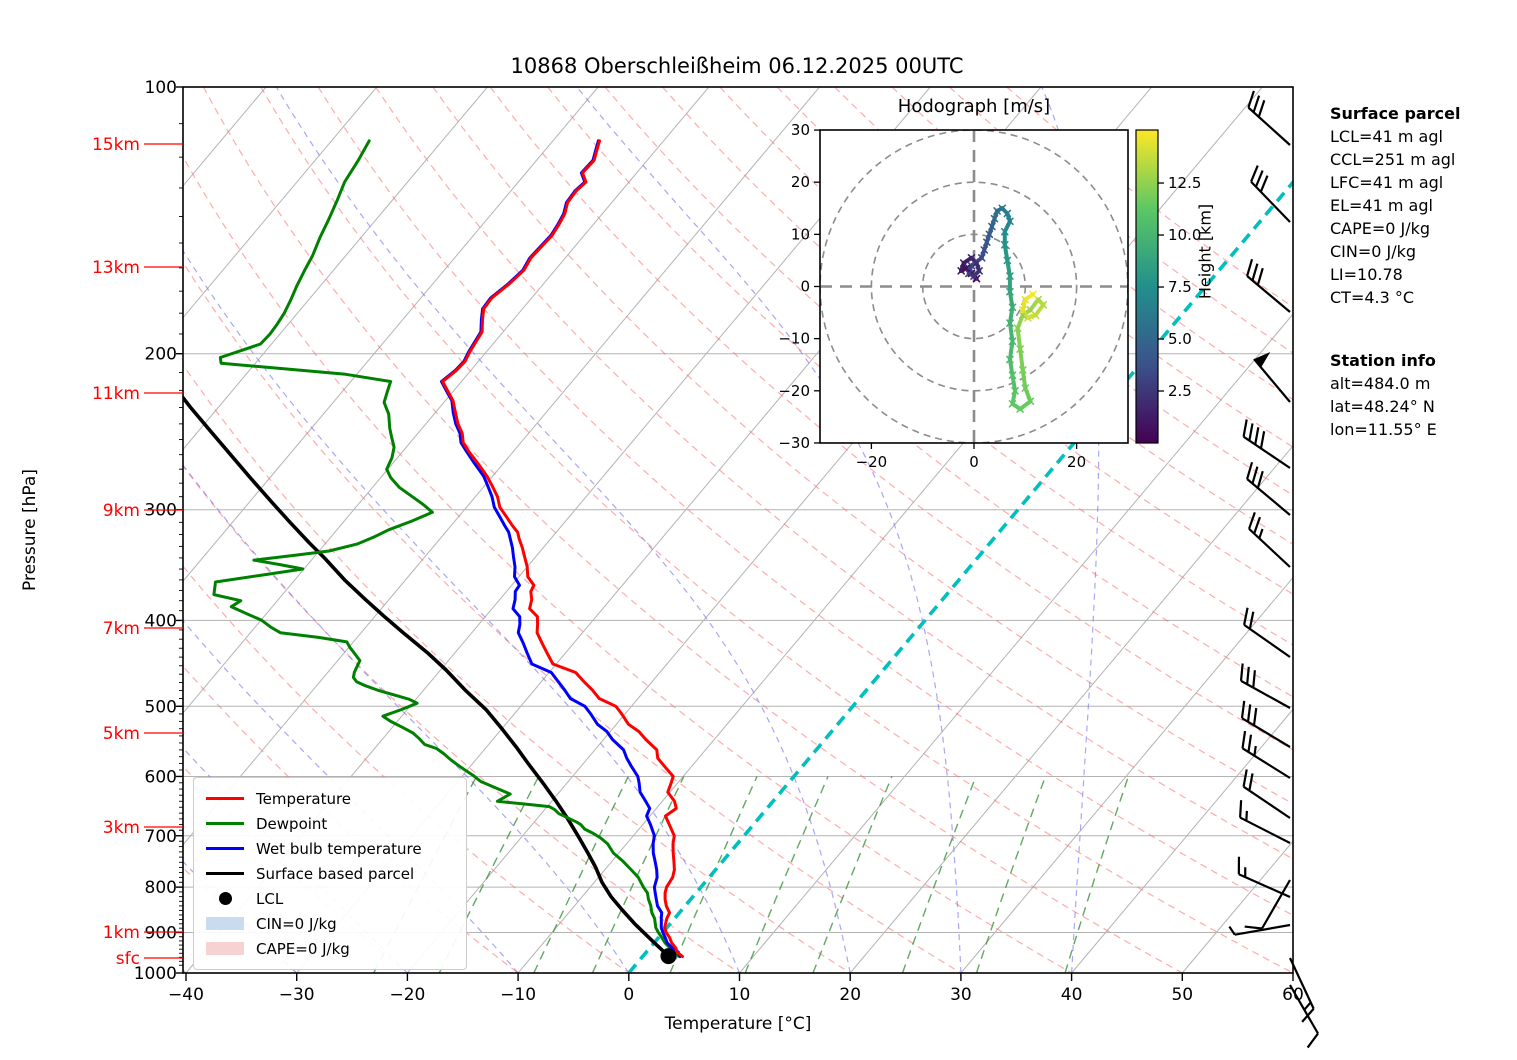  I want to click on legend-item-dewpoint: Dewpoint, so click(330, 823).